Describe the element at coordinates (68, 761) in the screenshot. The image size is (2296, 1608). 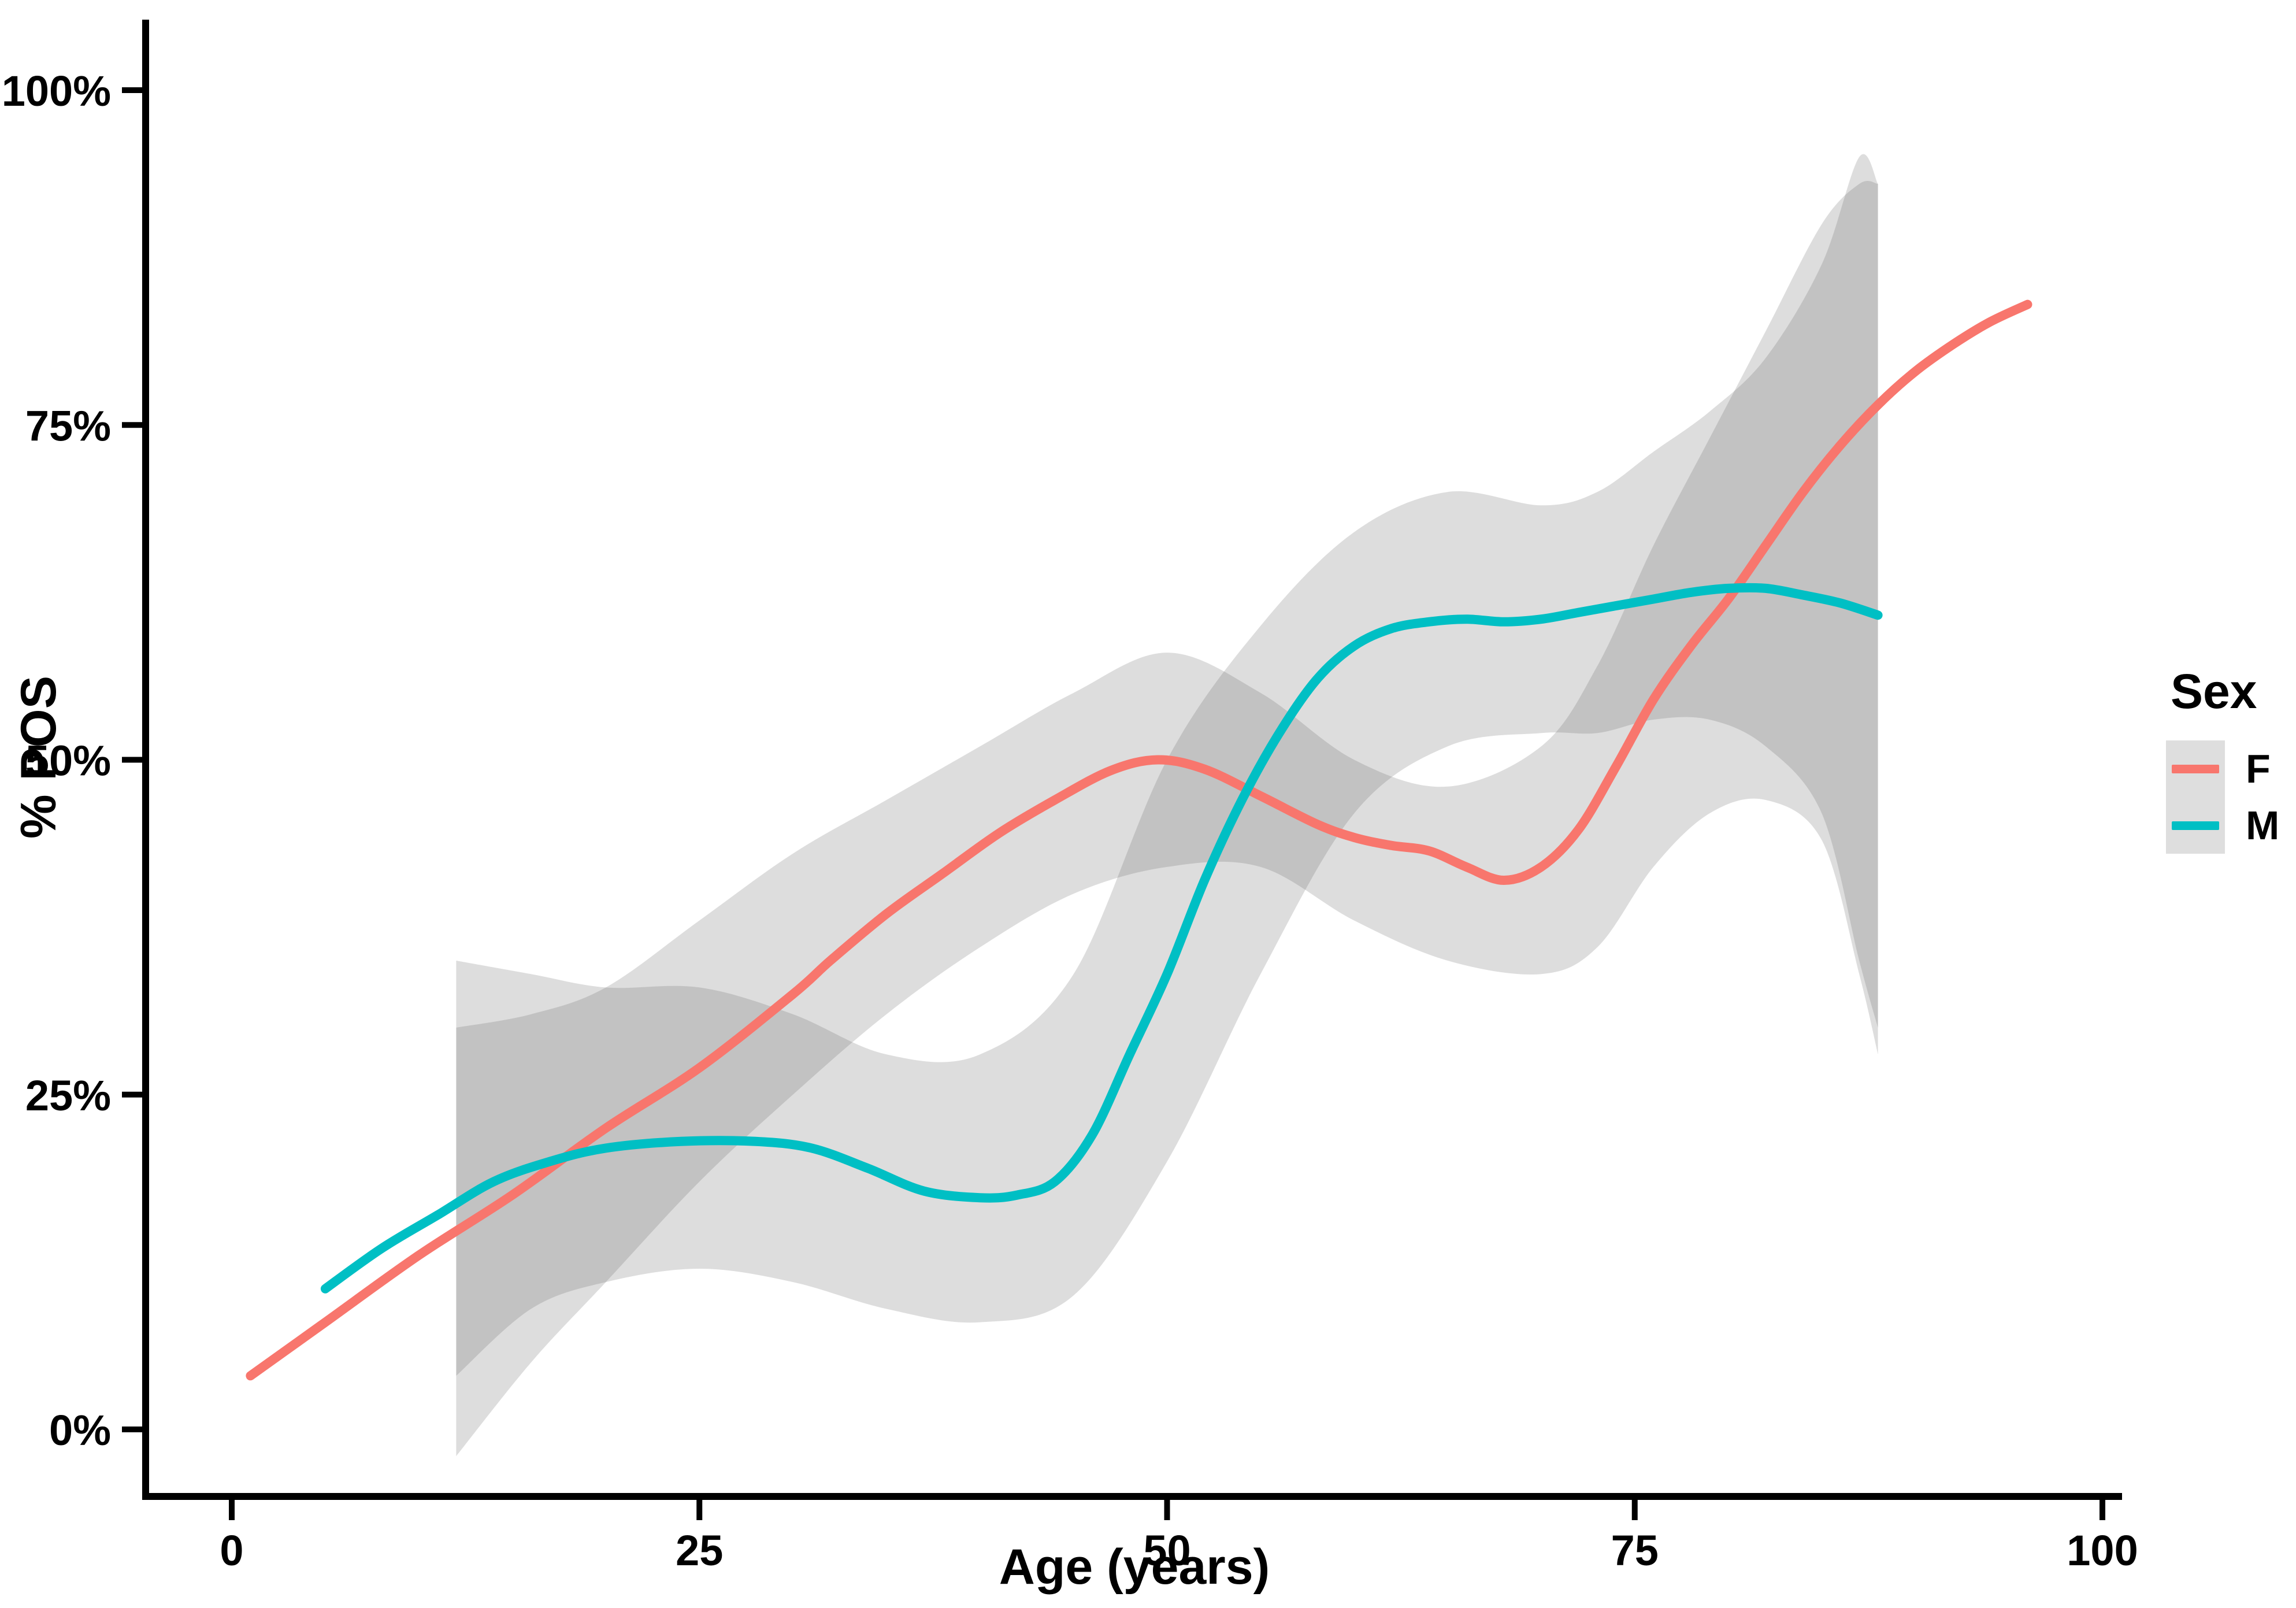
I see `y-tick-label: 50%` at that location.